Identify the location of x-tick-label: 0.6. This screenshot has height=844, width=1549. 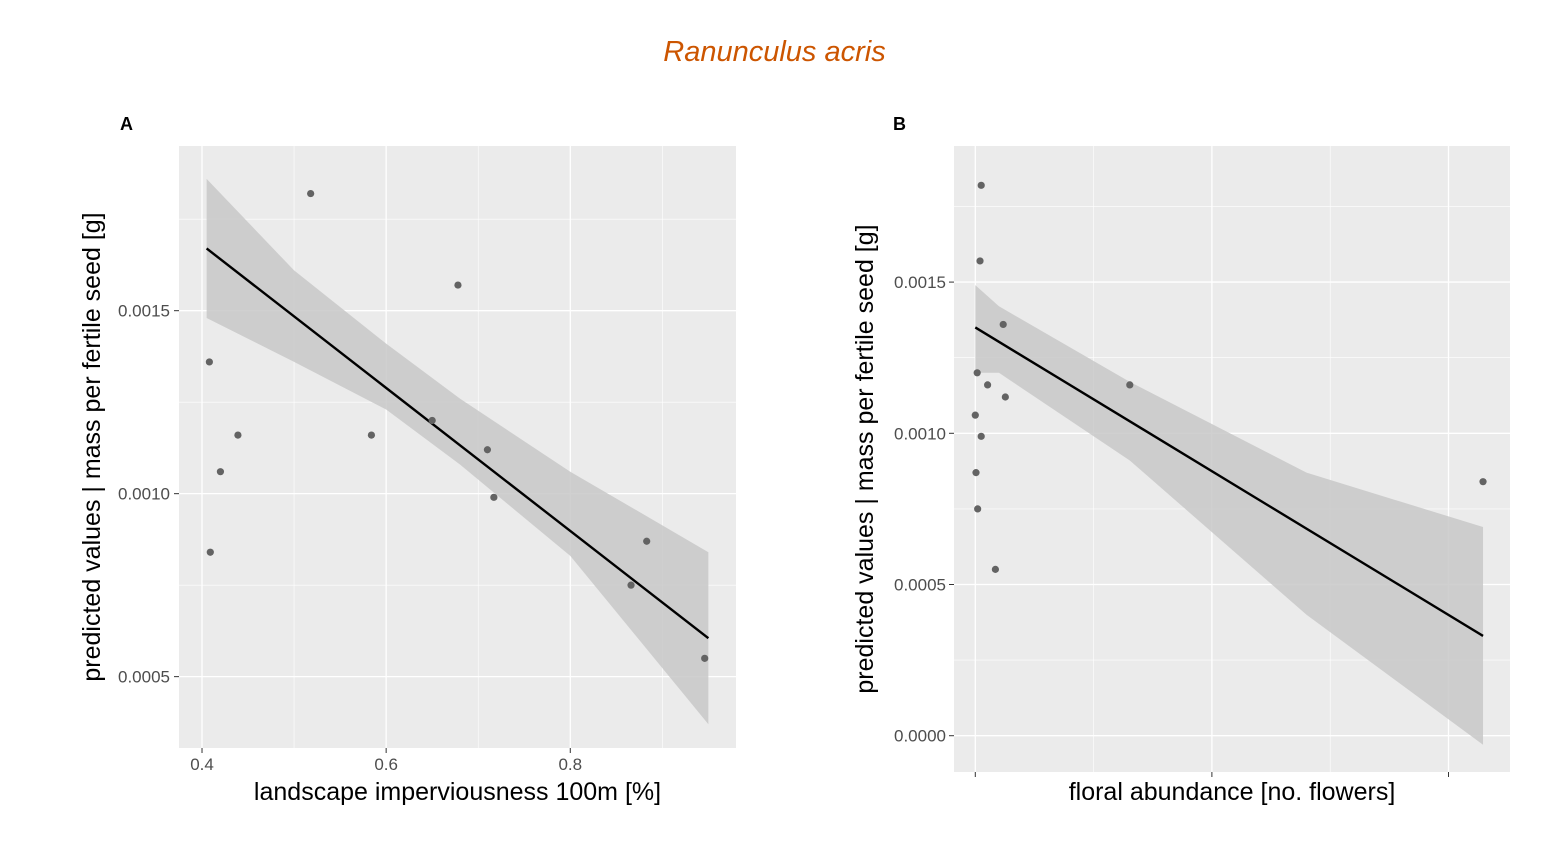
(386, 764).